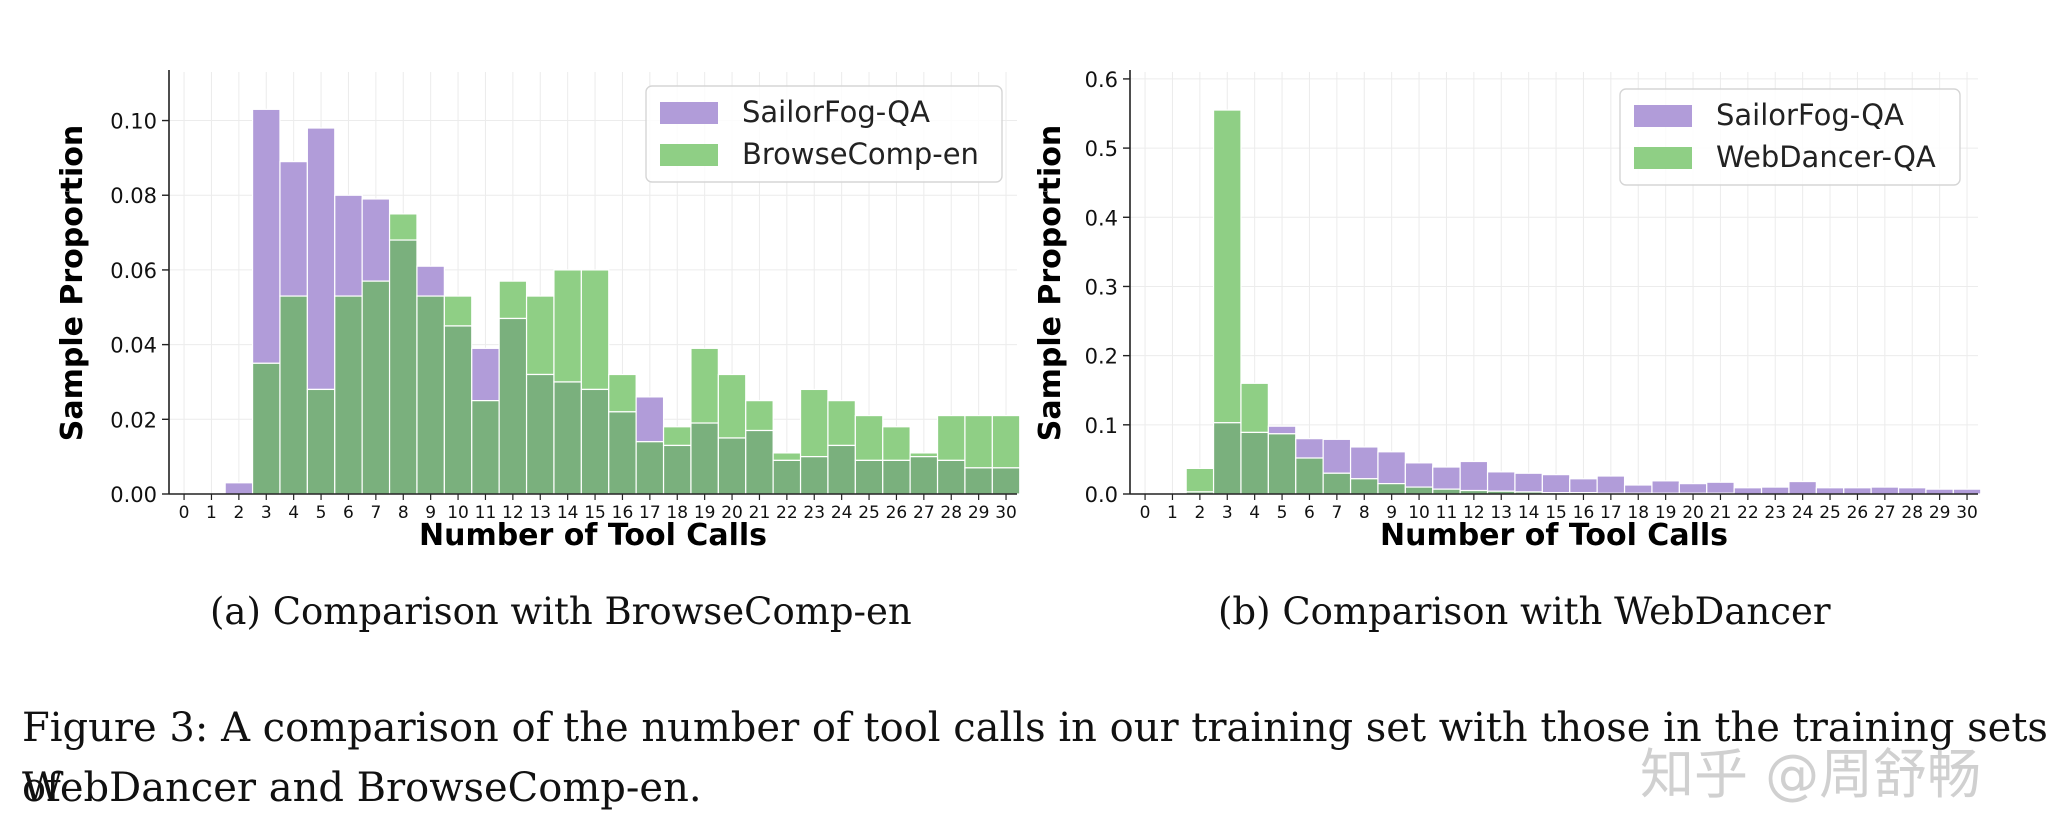 This screenshot has height=832, width=2052. What do you see at coordinates (1254, 513) in the screenshot?
I see `c1-xtick-label: 4` at bounding box center [1254, 513].